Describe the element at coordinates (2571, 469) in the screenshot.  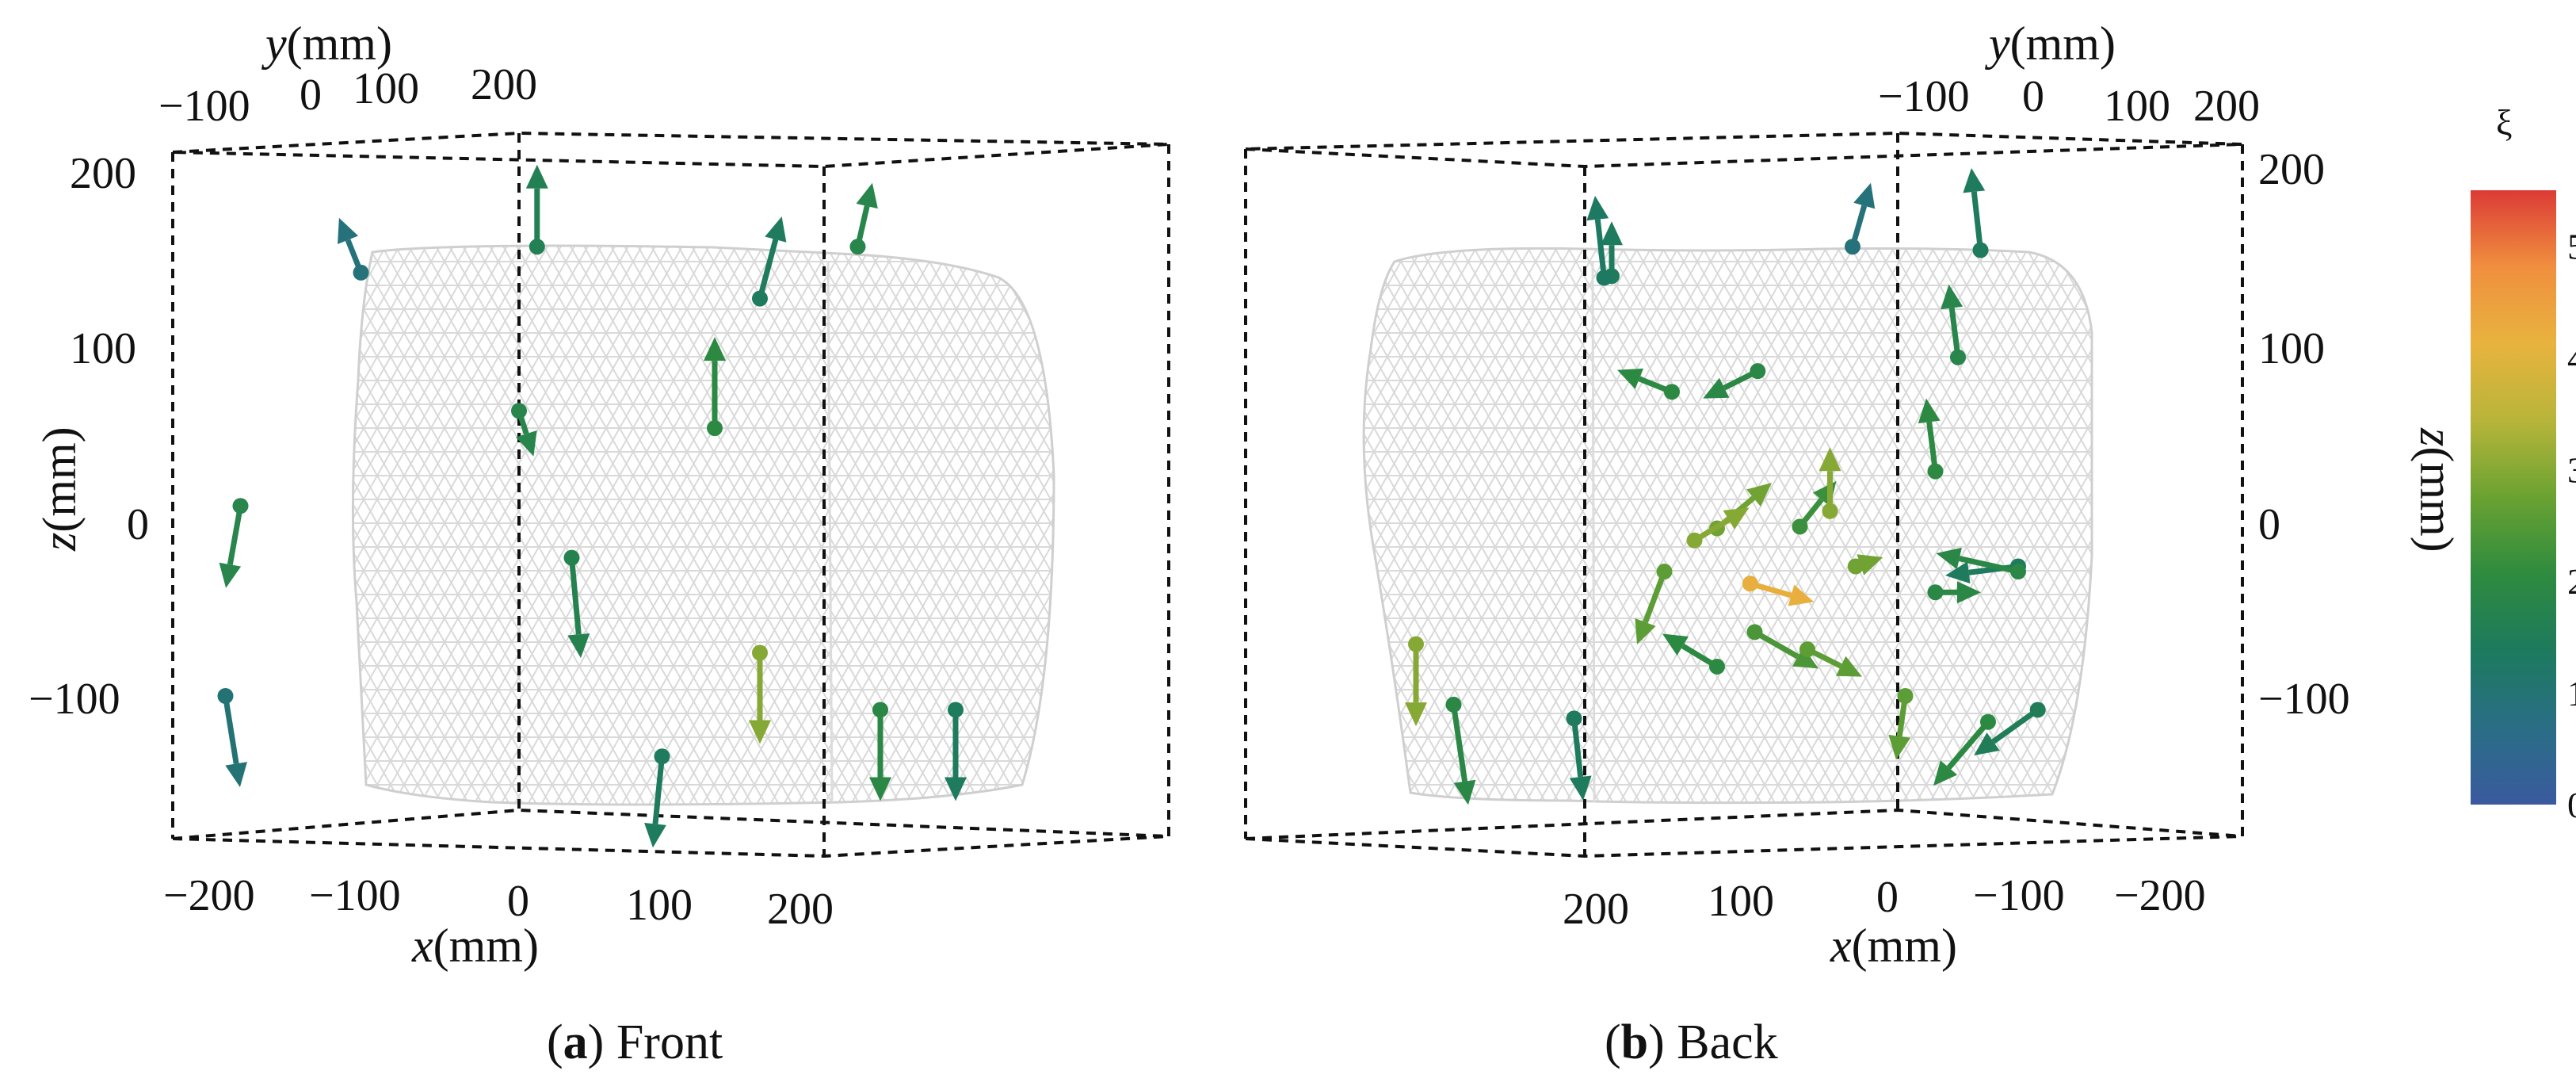
I see `colorbar-tick-label: 3` at that location.